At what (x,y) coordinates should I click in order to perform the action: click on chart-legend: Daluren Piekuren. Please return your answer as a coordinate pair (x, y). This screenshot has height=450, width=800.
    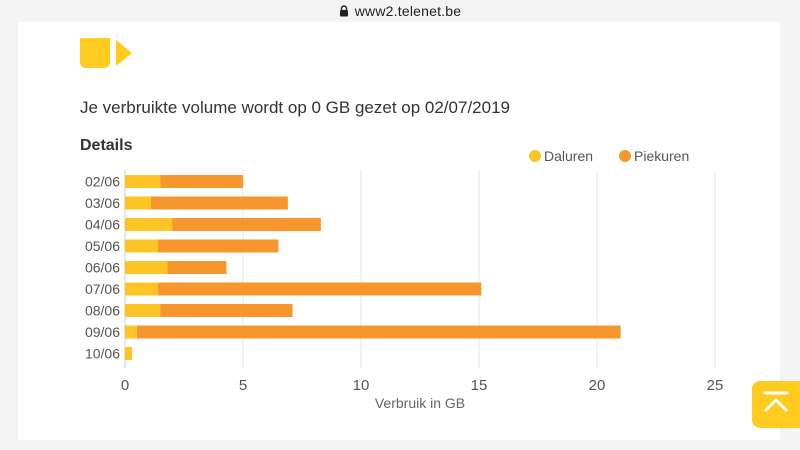
    Looking at the image, I should click on (609, 156).